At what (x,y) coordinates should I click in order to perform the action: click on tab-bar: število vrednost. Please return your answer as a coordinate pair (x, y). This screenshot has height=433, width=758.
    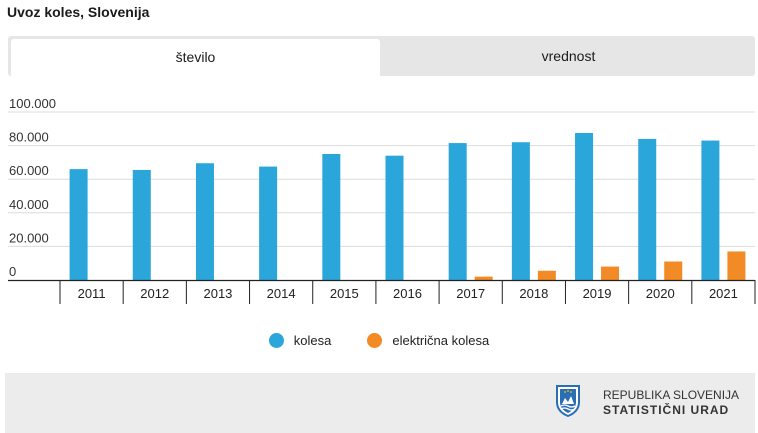
    Looking at the image, I should click on (381, 56).